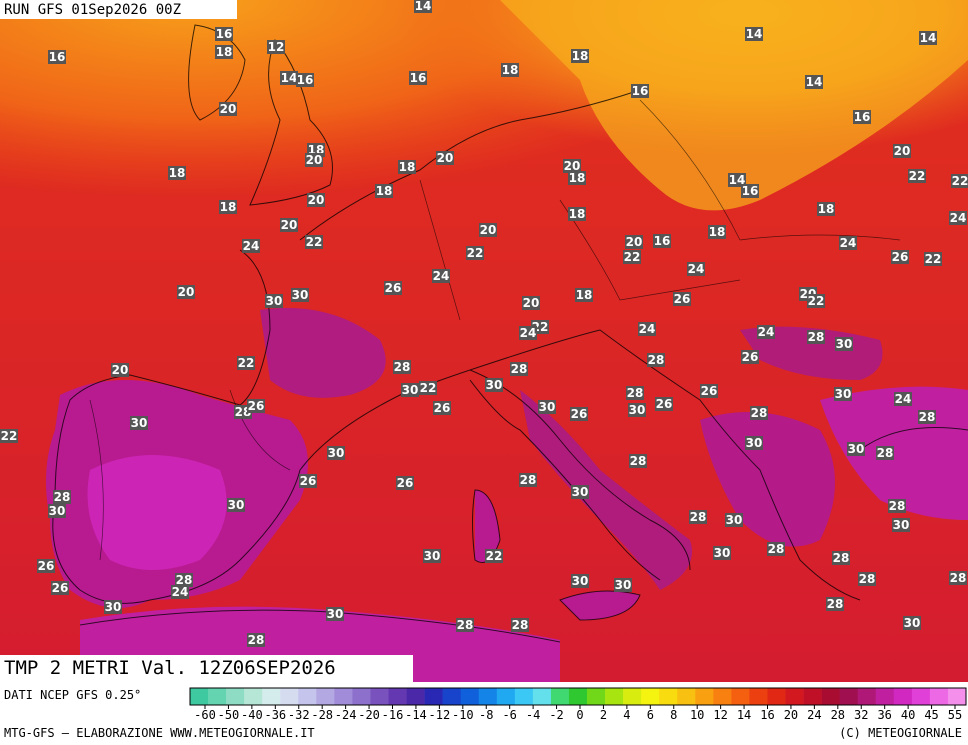  What do you see at coordinates (229, 715) in the screenshot?
I see `colorbar-label: -50` at bounding box center [229, 715].